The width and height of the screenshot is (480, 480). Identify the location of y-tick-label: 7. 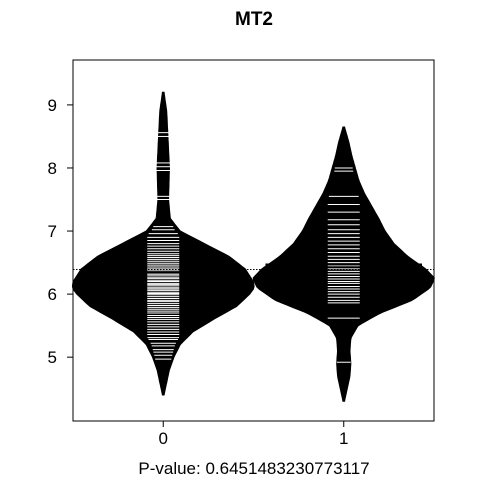
(52, 231).